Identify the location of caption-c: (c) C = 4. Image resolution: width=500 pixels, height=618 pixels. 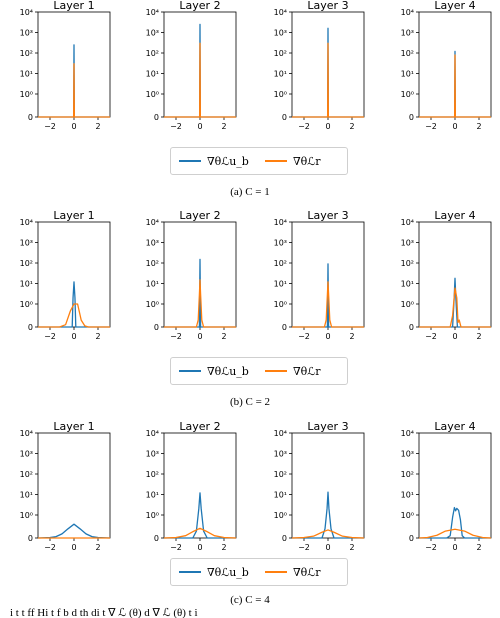
(250, 600).